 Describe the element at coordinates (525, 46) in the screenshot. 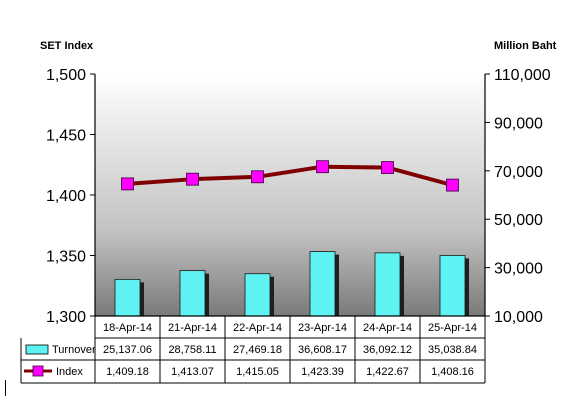

I see `right-axis-title: Million Baht` at that location.